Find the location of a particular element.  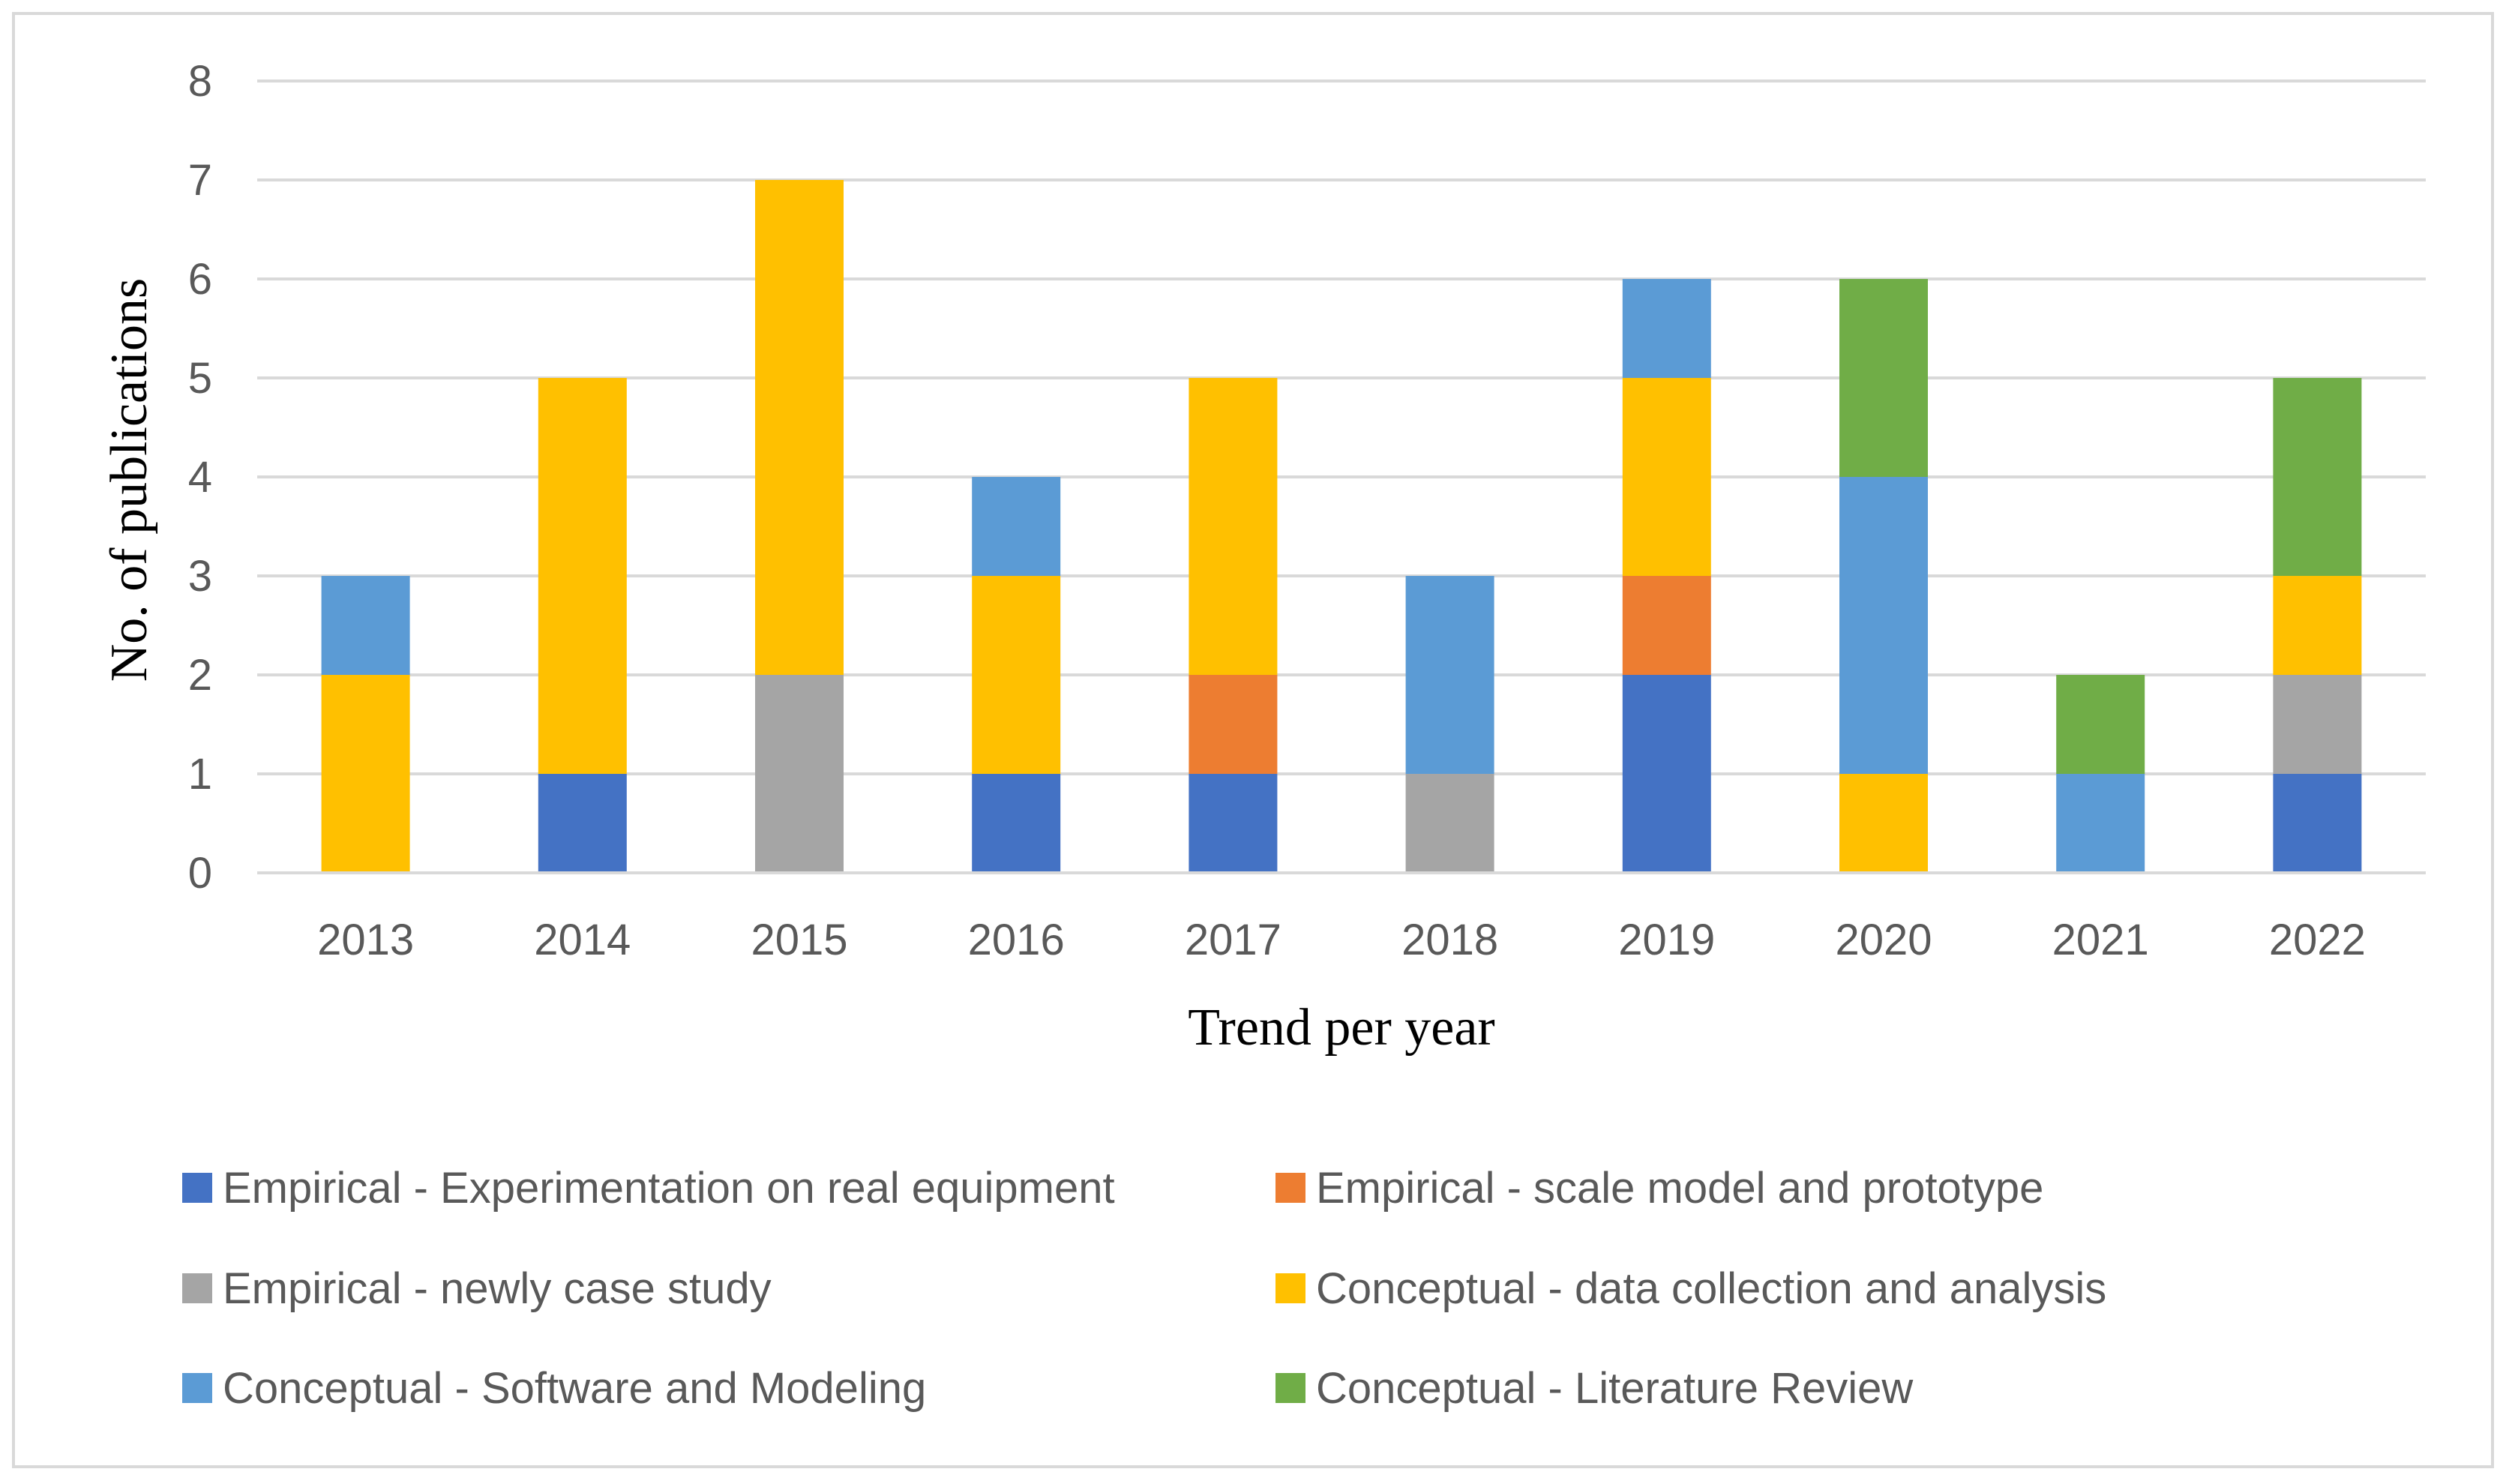

y-axis-title: No. of publications is located at coordinates (129, 480).